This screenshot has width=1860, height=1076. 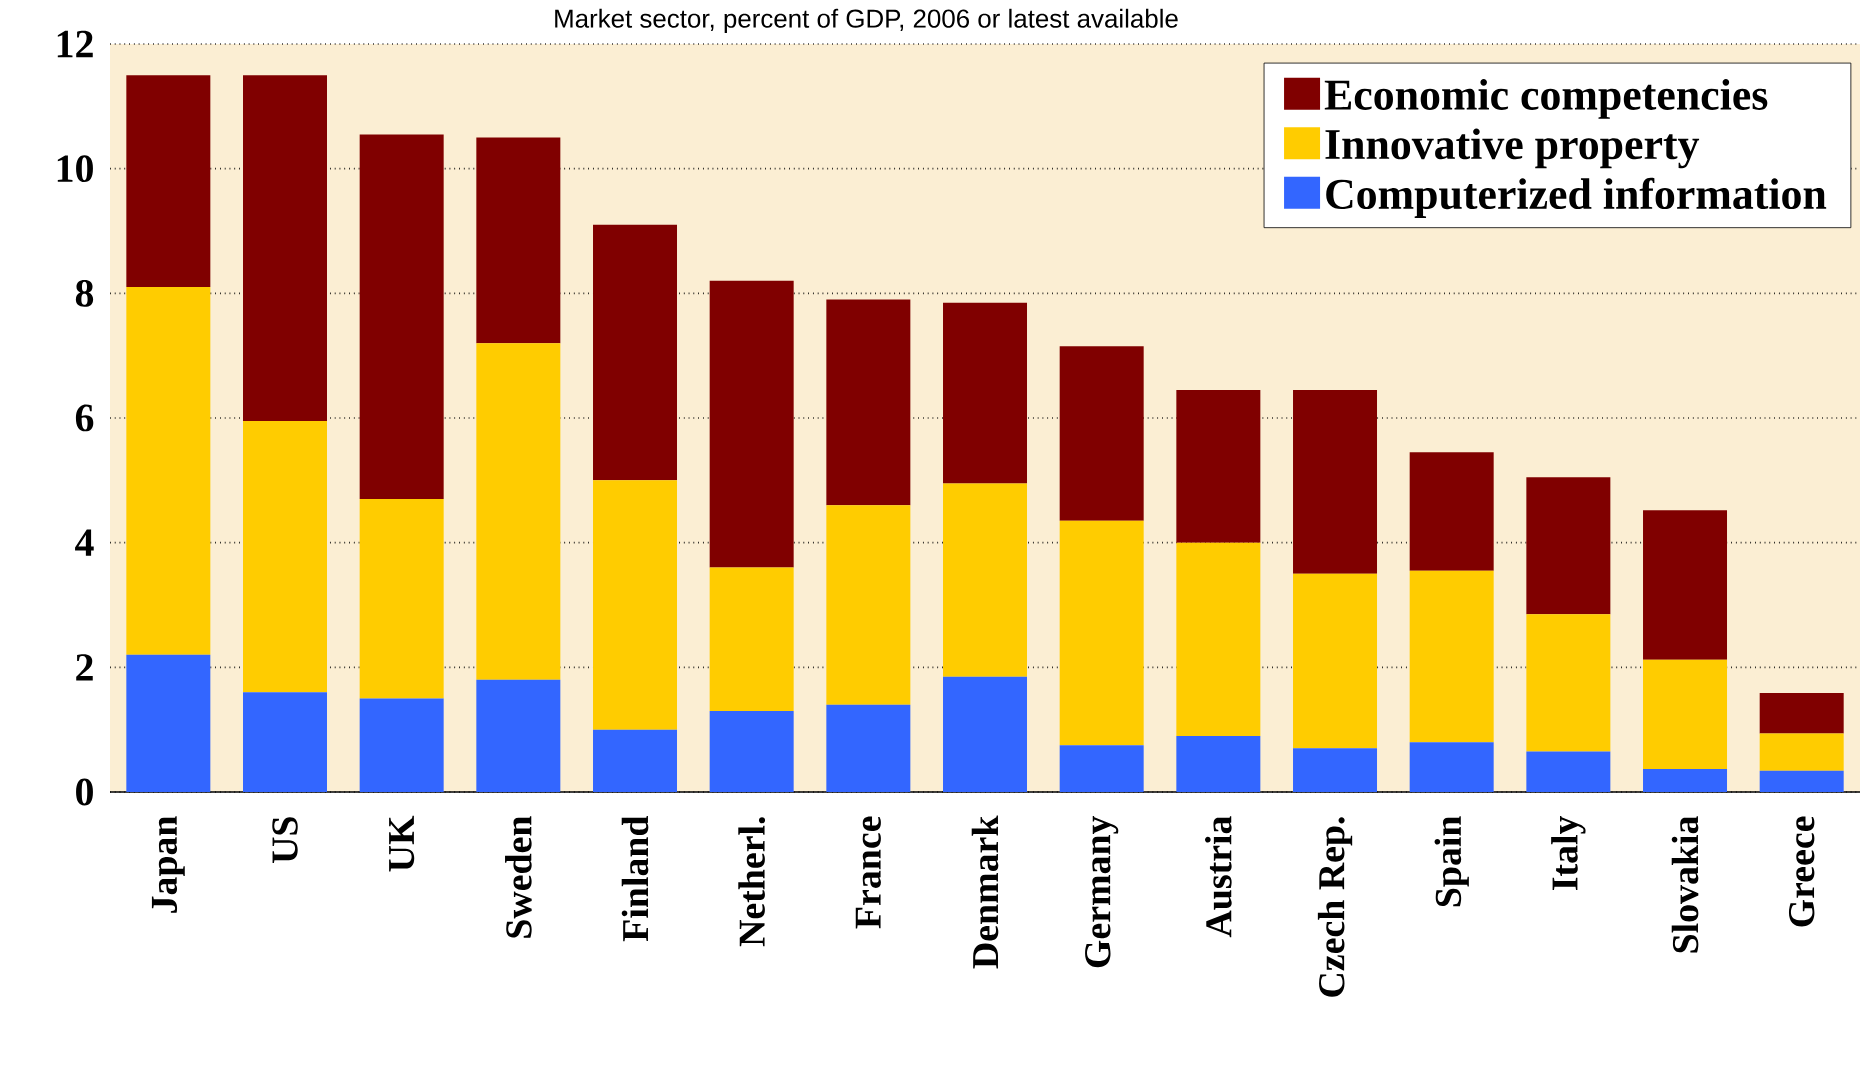 I want to click on x-tick-label: Spain, so click(x=1451, y=861).